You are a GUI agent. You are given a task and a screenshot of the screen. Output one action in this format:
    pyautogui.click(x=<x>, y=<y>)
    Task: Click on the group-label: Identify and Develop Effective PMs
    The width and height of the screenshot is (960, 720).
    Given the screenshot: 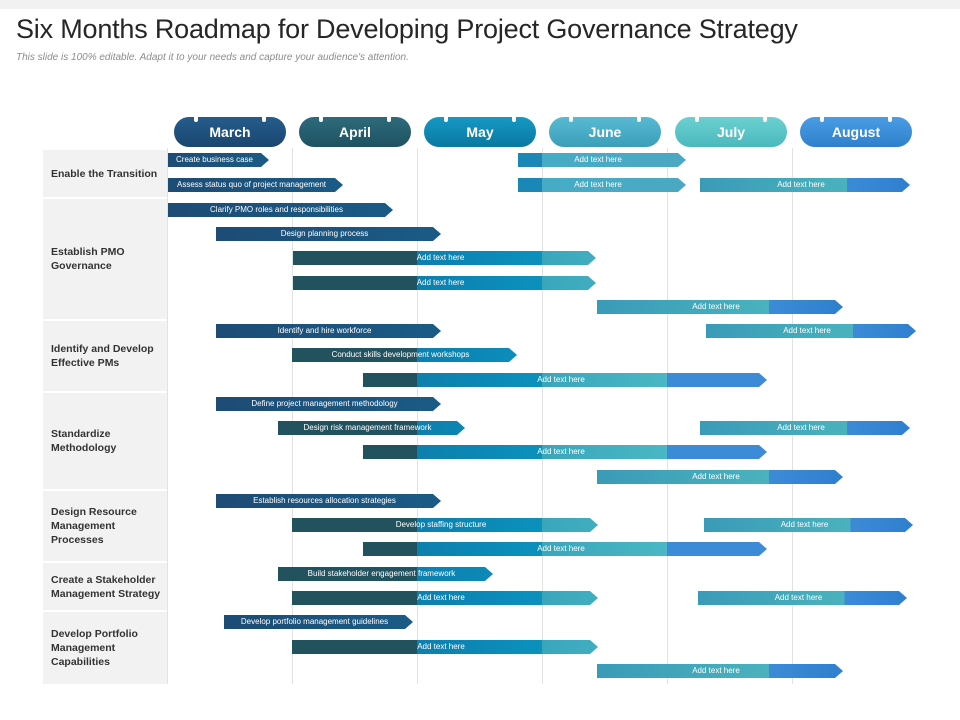 What is the action you would take?
    pyautogui.click(x=102, y=356)
    